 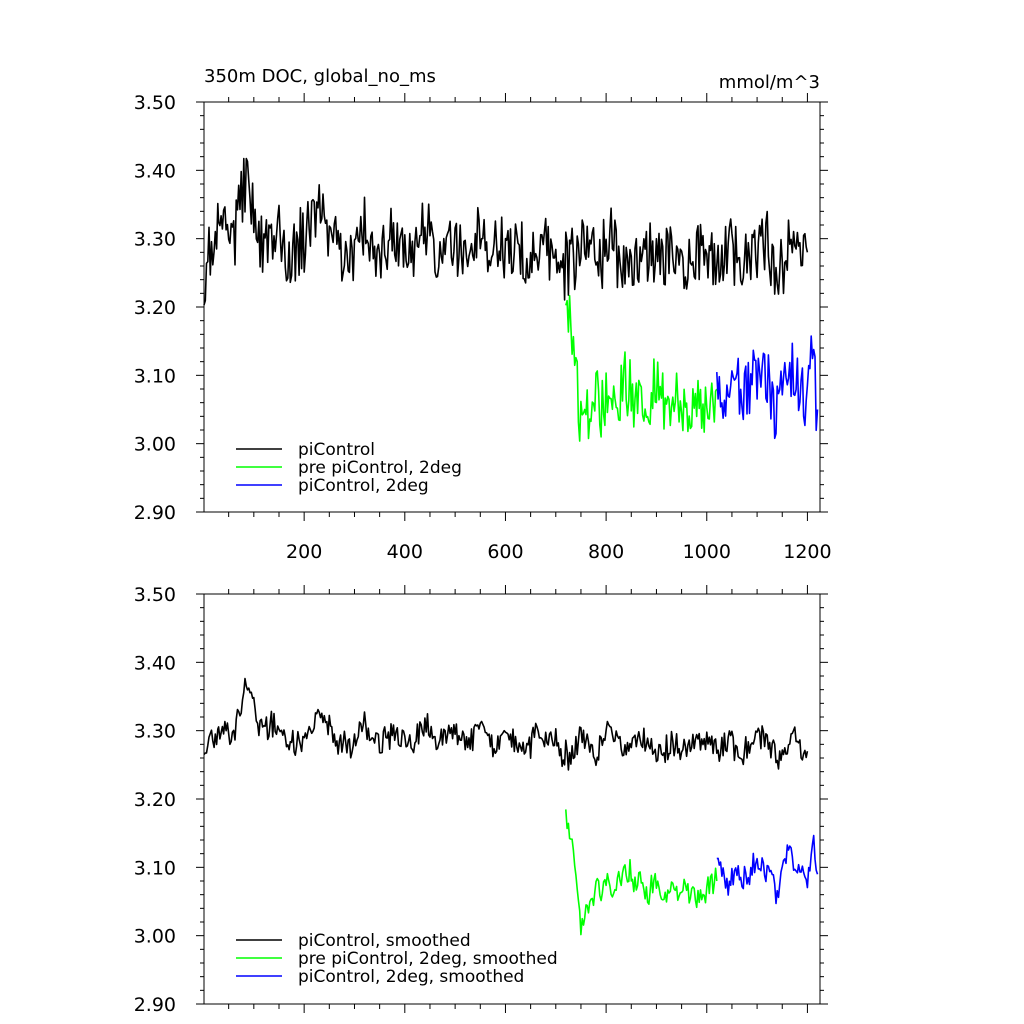 What do you see at coordinates (384, 941) in the screenshot?
I see `legend-label: piControl, smoothed` at bounding box center [384, 941].